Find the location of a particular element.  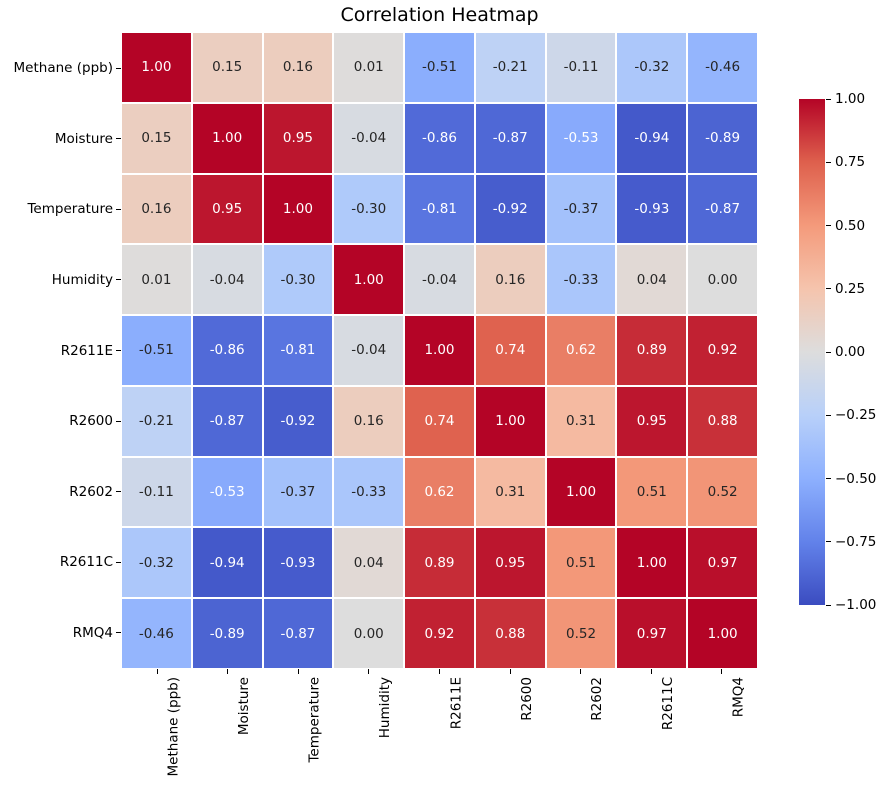

colorbar-tick-label: 0.00 is located at coordinates (850, 352).